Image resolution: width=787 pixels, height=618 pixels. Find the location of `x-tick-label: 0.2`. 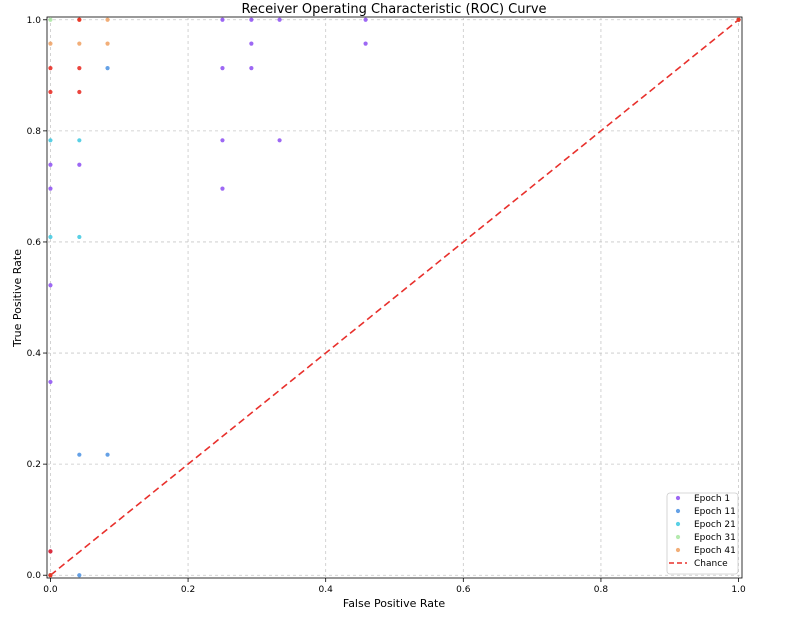

x-tick-label: 0.2 is located at coordinates (188, 590).